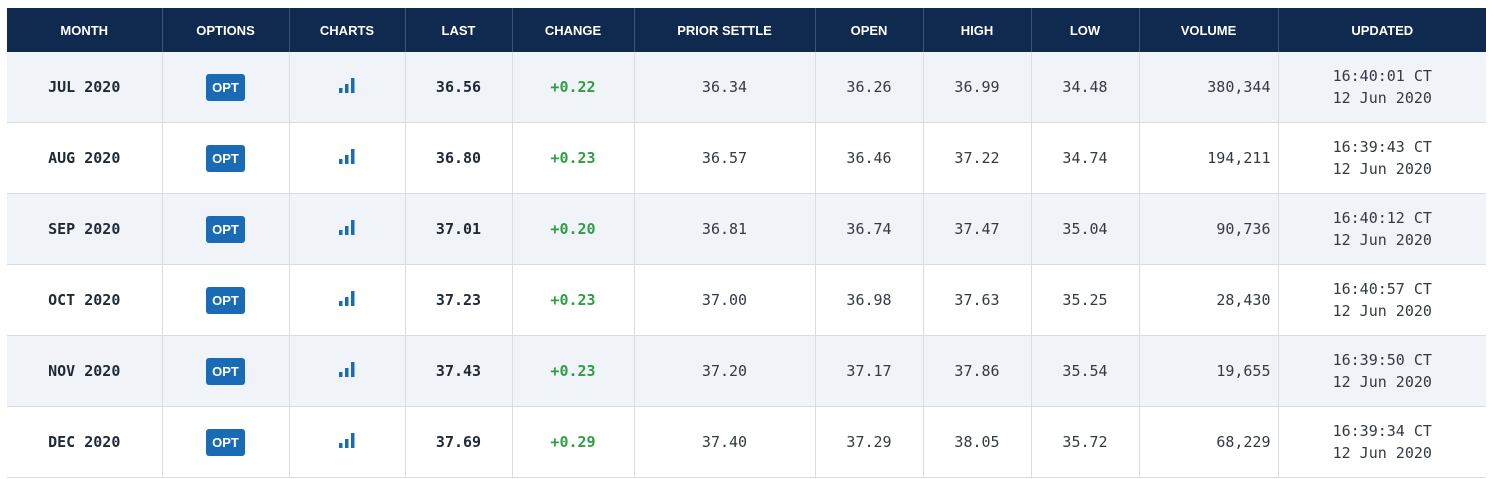 The width and height of the screenshot is (1495, 479). I want to click on updated-time: 16:40:12 CT, so click(1382, 218).